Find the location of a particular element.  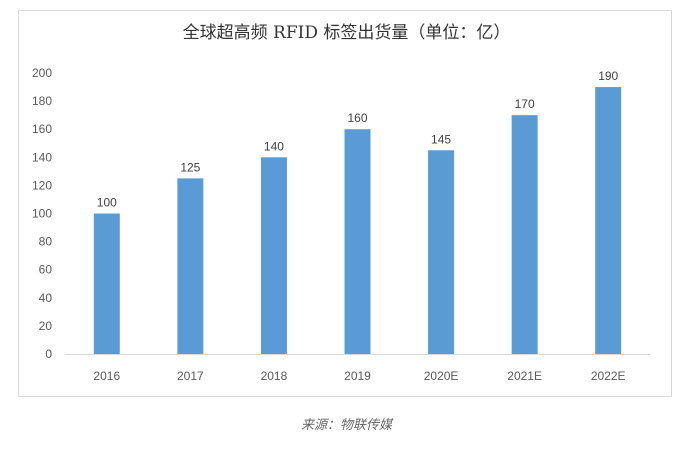

source-note: 来源：物联传媒 is located at coordinates (346, 425).